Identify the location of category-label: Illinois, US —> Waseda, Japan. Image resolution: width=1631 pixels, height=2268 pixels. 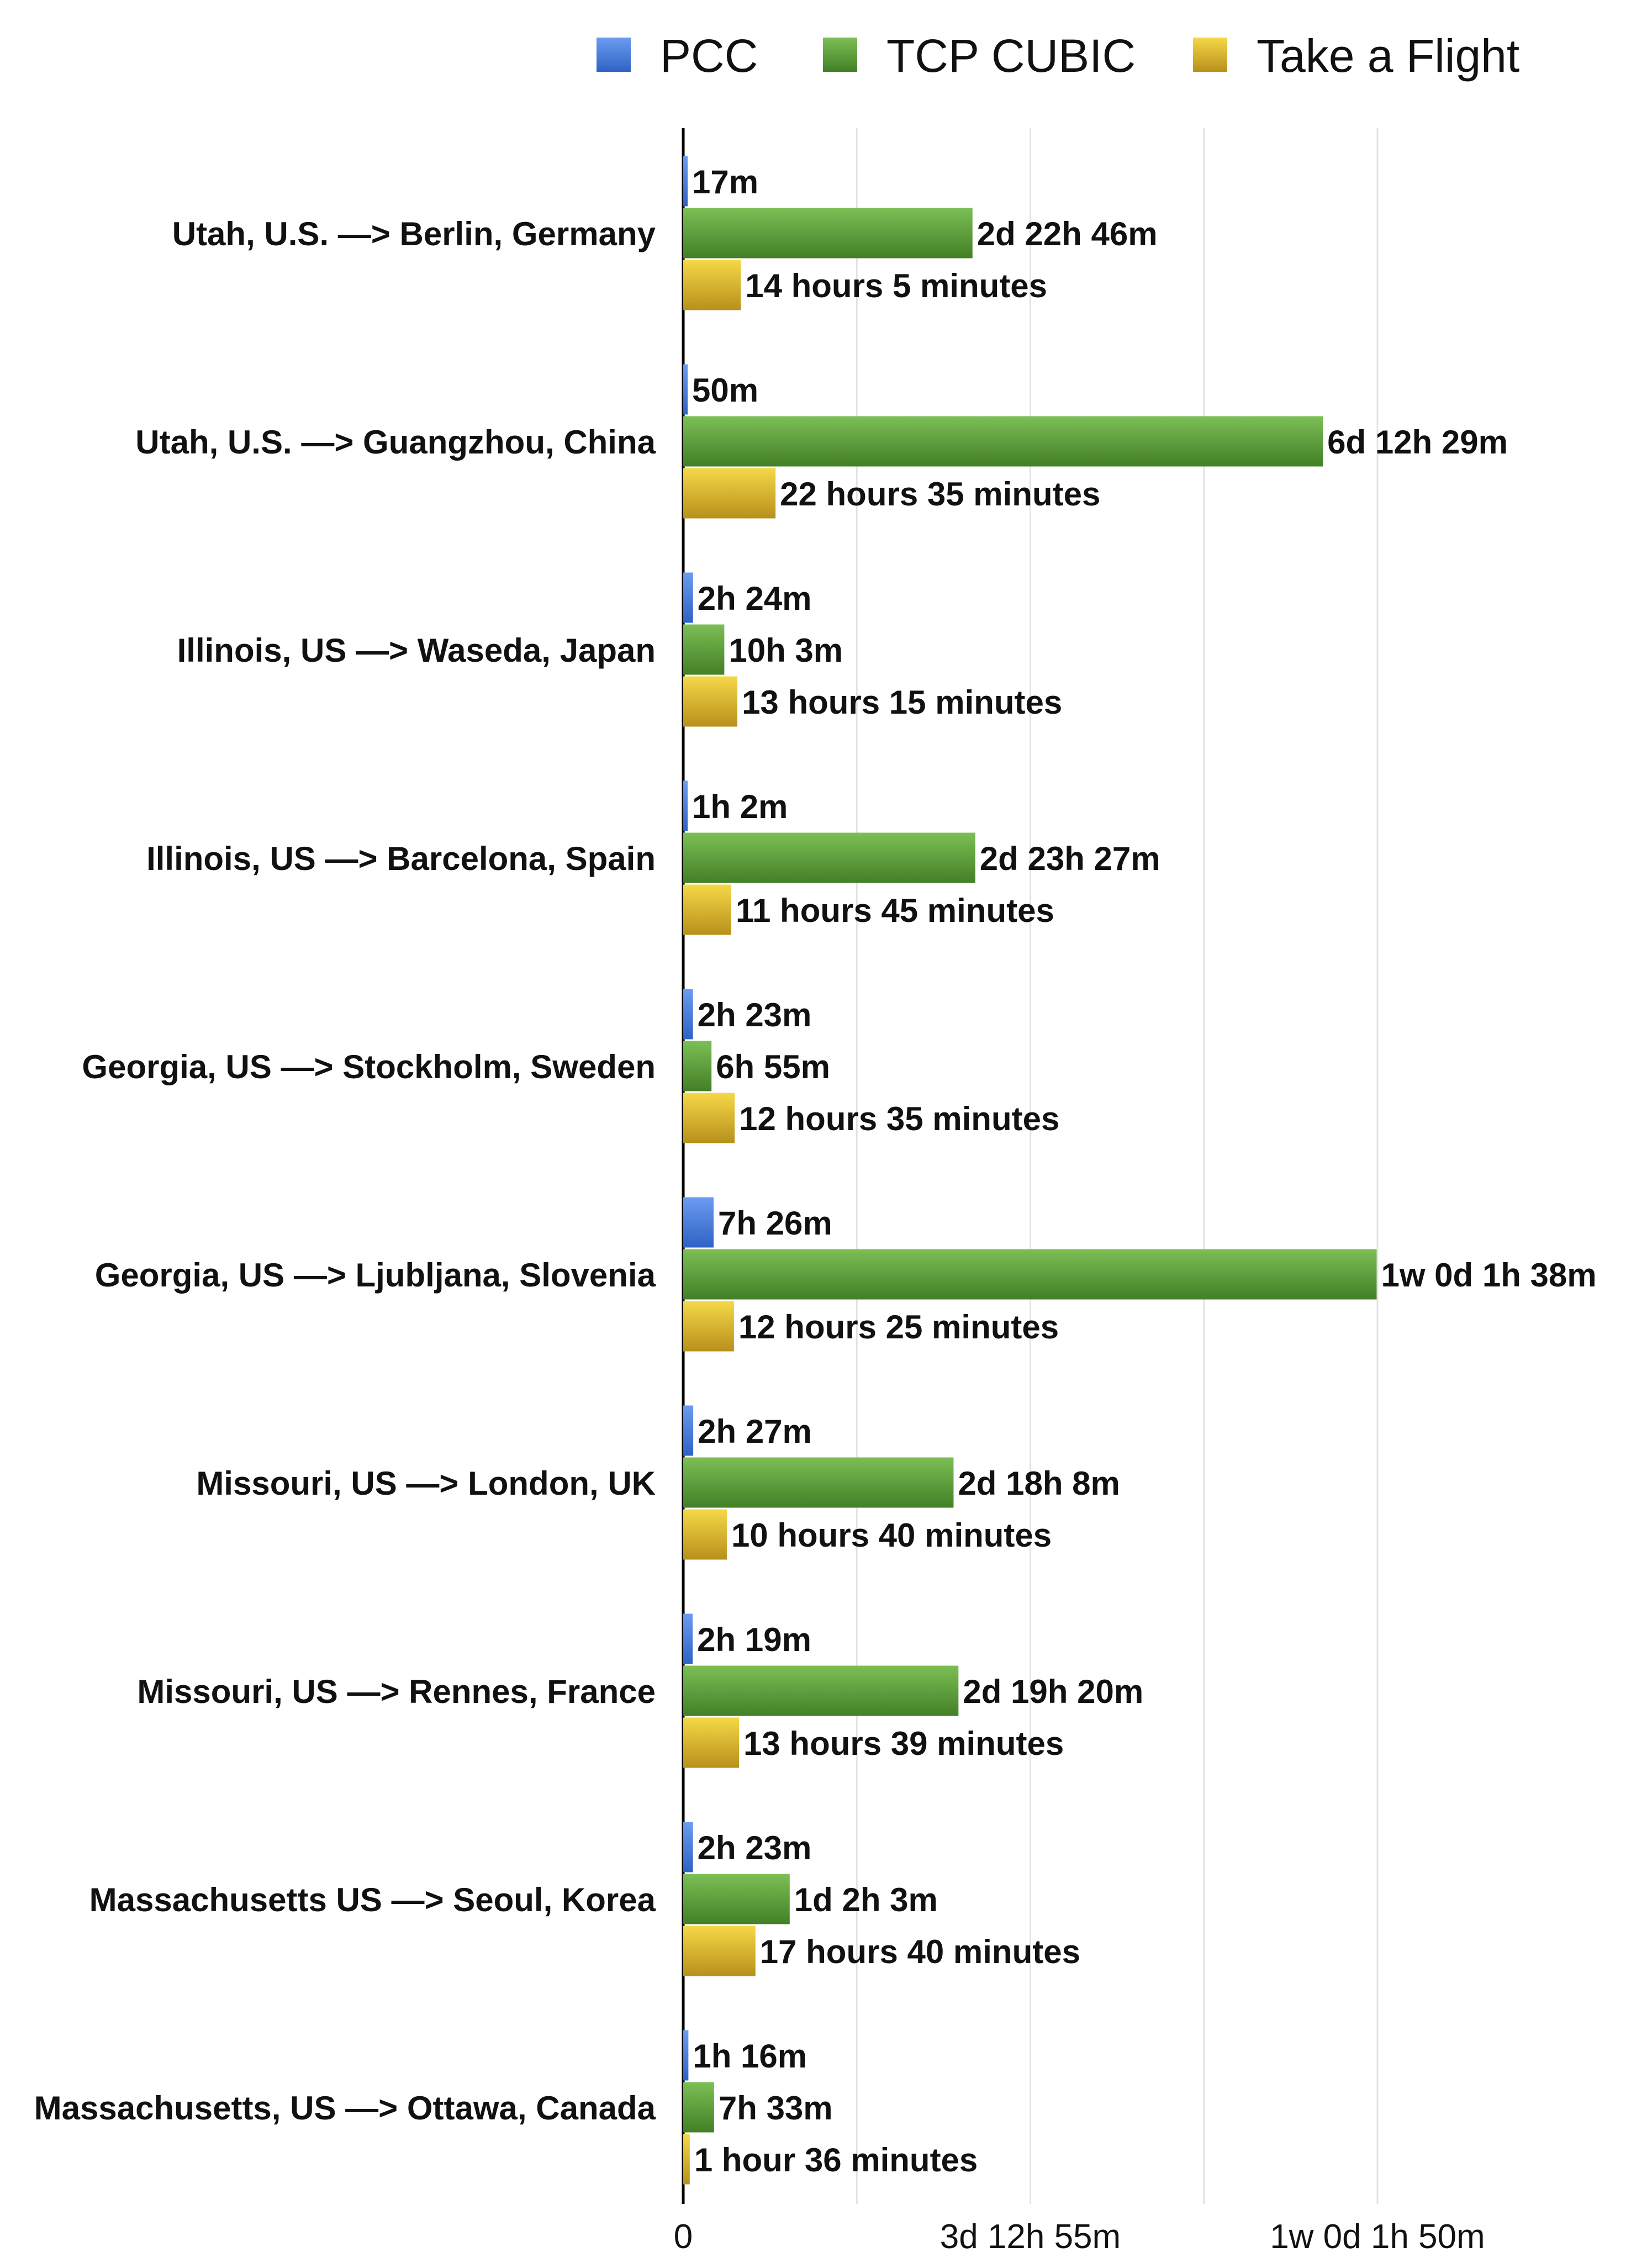
(417, 650).